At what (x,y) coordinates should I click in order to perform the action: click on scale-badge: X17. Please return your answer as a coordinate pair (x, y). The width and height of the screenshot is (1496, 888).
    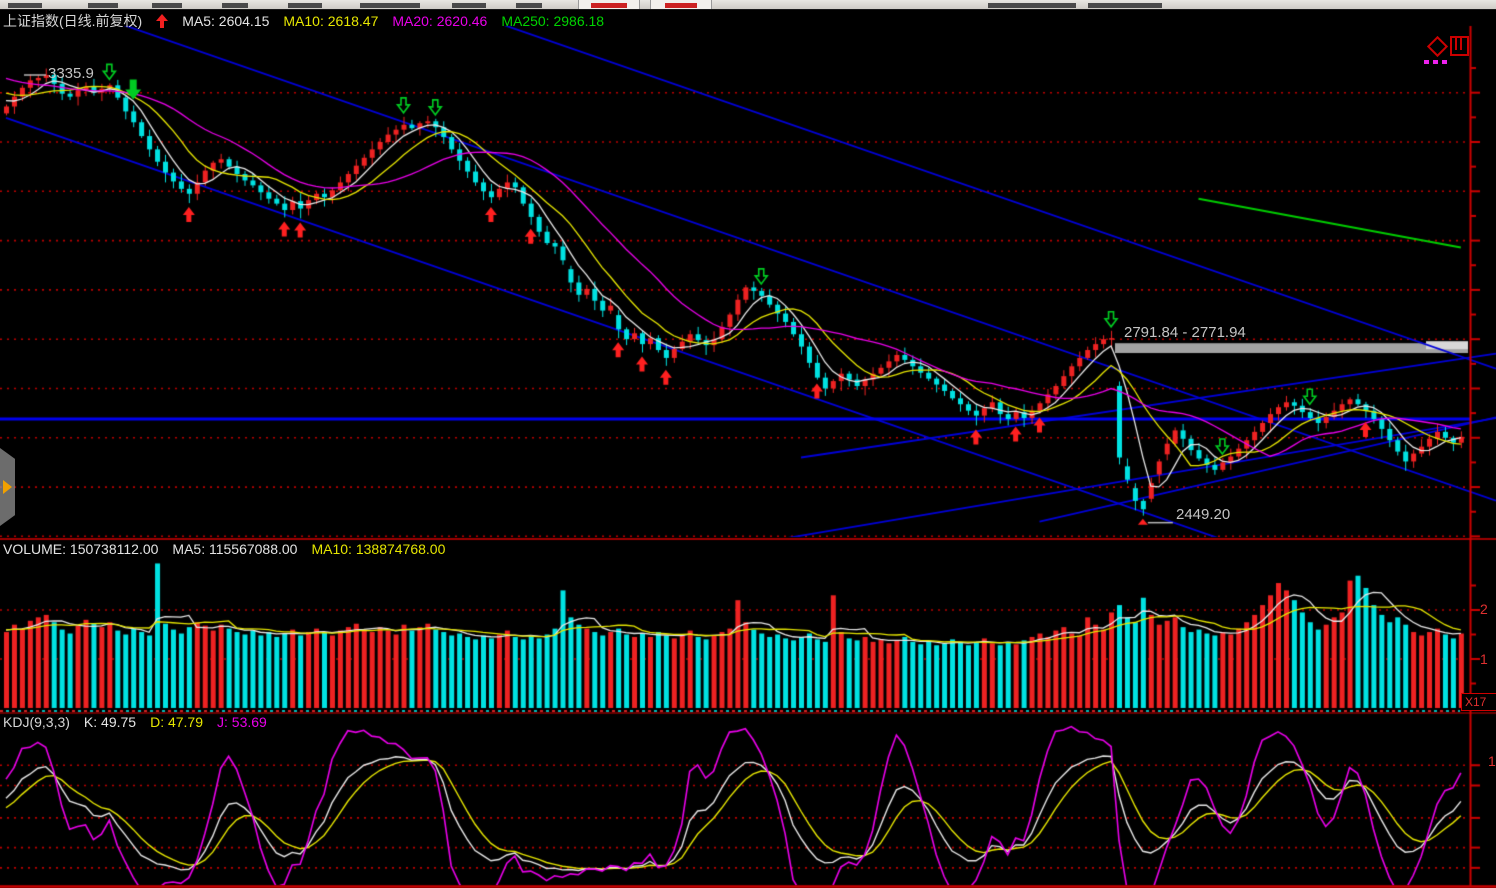
    Looking at the image, I should click on (1478, 702).